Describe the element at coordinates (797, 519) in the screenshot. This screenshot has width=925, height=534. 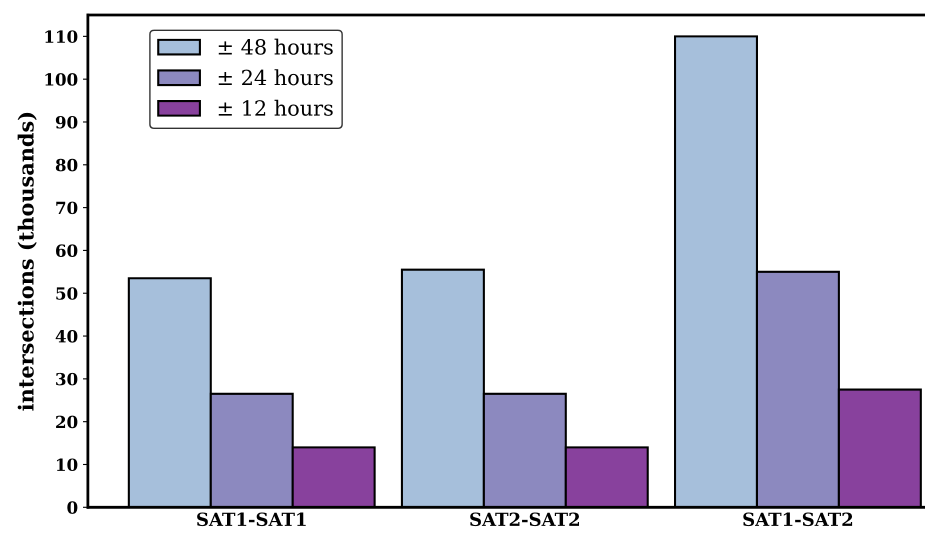
I see `x-tick-label: SAT1-SAT2` at that location.